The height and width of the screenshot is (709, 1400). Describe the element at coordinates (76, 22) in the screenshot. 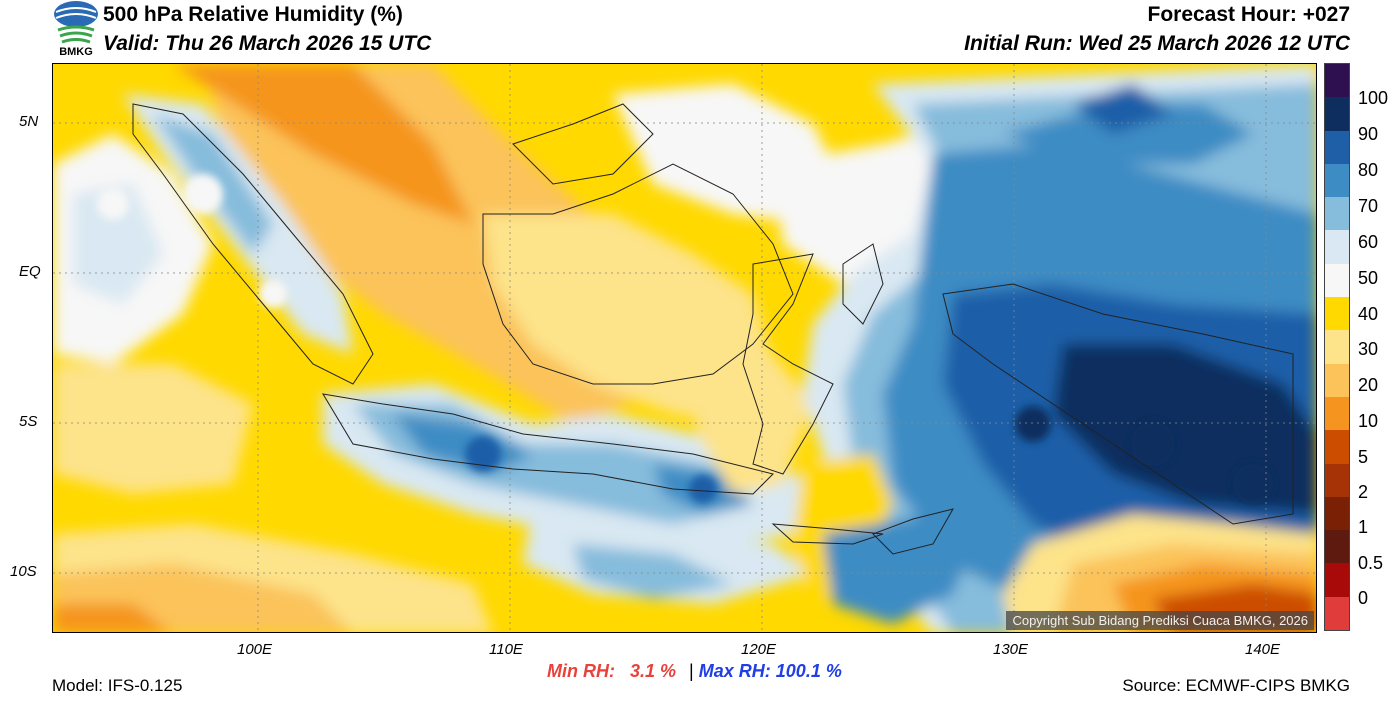

I see `bmkg-logo-emblem` at that location.